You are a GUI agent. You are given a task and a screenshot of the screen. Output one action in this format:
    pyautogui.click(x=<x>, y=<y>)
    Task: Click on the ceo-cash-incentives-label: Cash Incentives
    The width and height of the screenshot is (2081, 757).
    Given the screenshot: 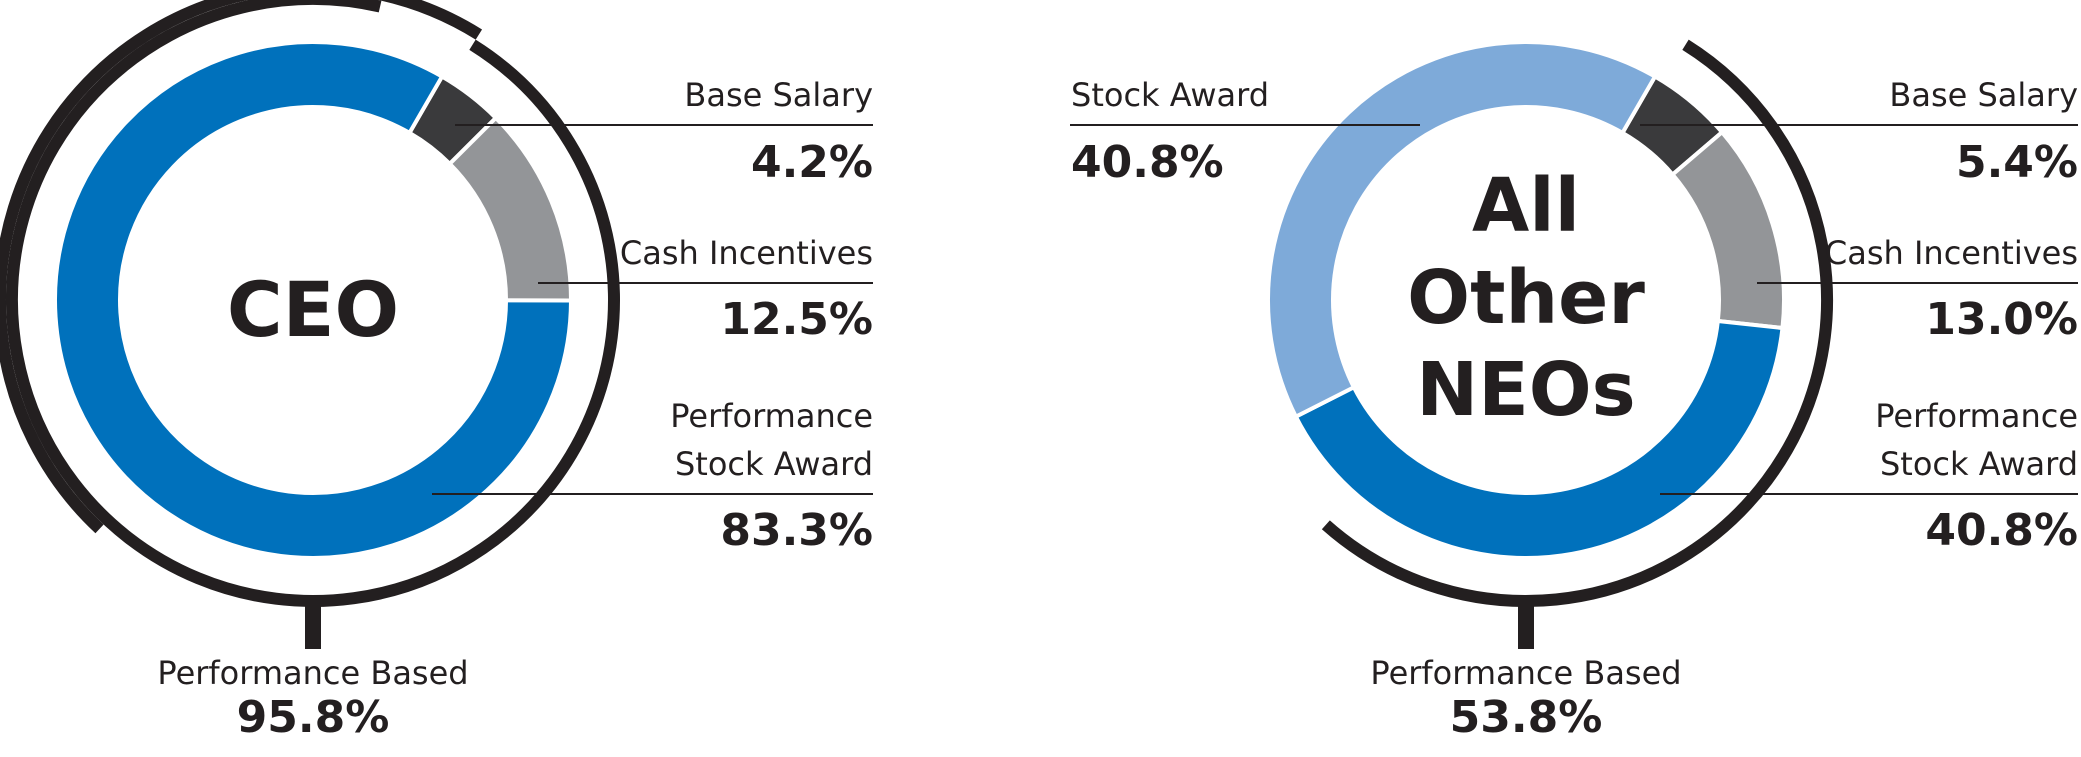 What is the action you would take?
    pyautogui.click(x=746, y=253)
    